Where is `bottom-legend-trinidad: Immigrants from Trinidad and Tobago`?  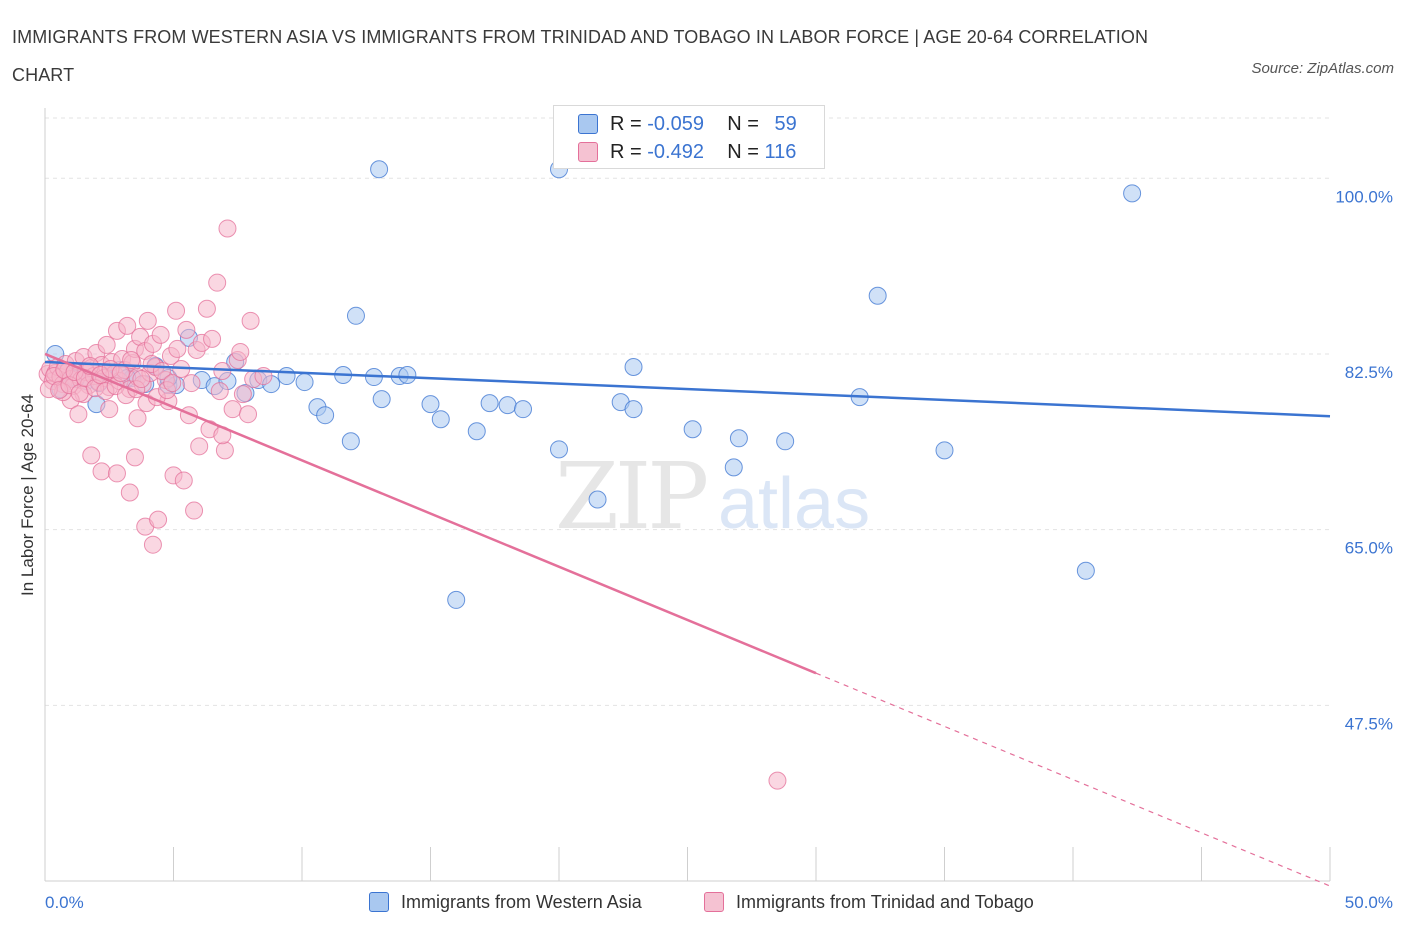
bottom-legend-trinidad: Immigrants from Trinidad and Tobago is located at coordinates (869, 902).